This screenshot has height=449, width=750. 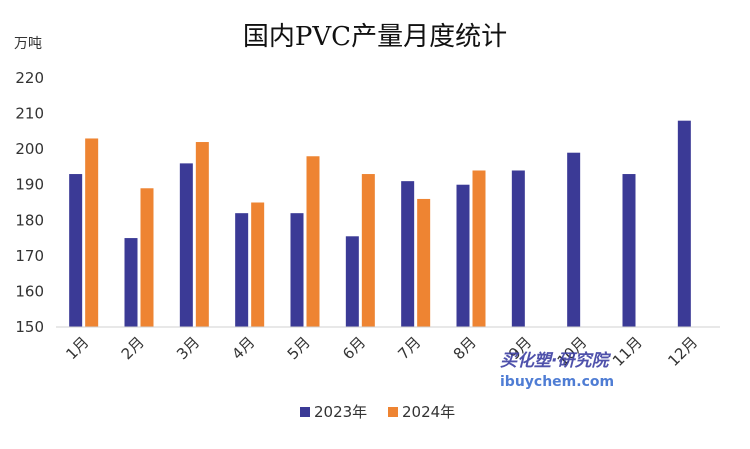 I want to click on x-tick-label: 1月, so click(x=77, y=348).